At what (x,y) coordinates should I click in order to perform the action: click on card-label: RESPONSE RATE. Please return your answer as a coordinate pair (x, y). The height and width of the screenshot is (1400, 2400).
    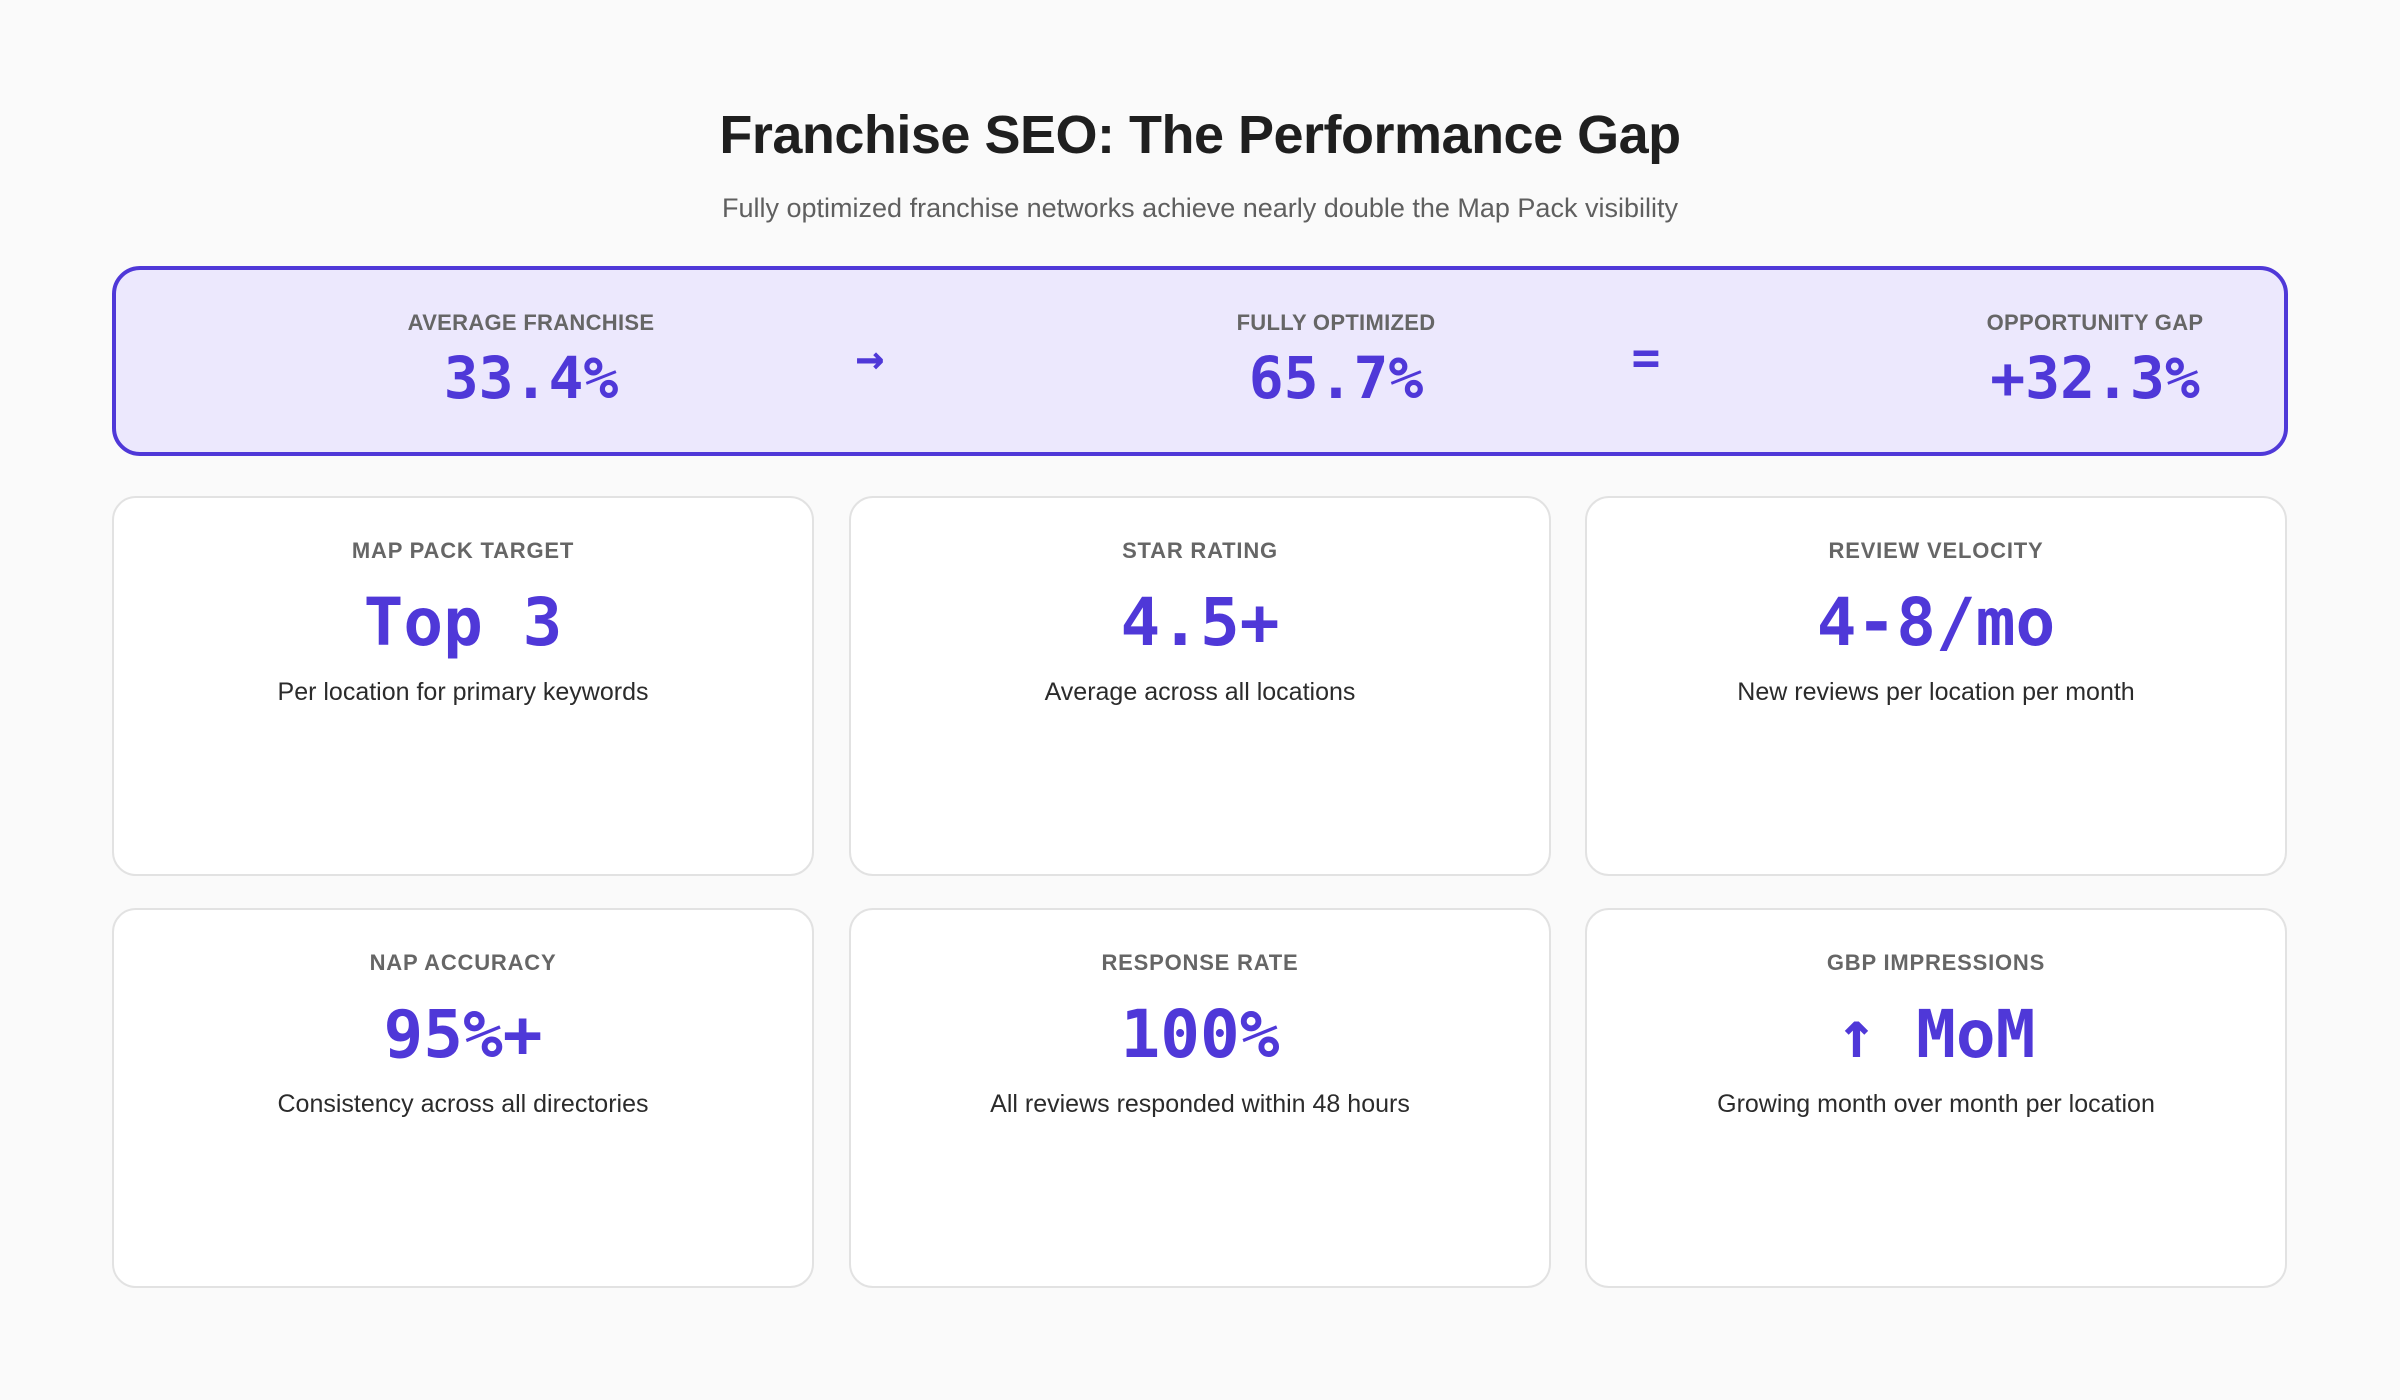
    Looking at the image, I should click on (1200, 962).